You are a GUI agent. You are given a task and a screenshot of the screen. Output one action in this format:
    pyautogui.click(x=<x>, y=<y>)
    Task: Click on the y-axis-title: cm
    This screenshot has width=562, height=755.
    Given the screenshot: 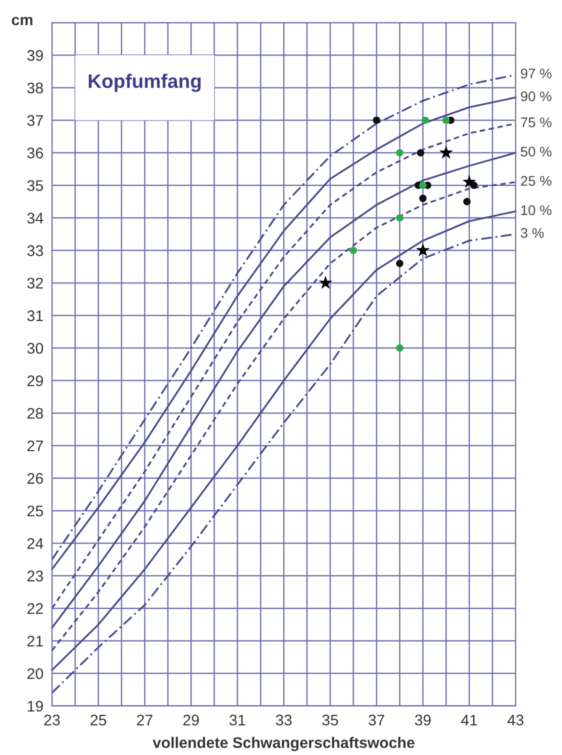 What is the action you would take?
    pyautogui.click(x=22, y=21)
    